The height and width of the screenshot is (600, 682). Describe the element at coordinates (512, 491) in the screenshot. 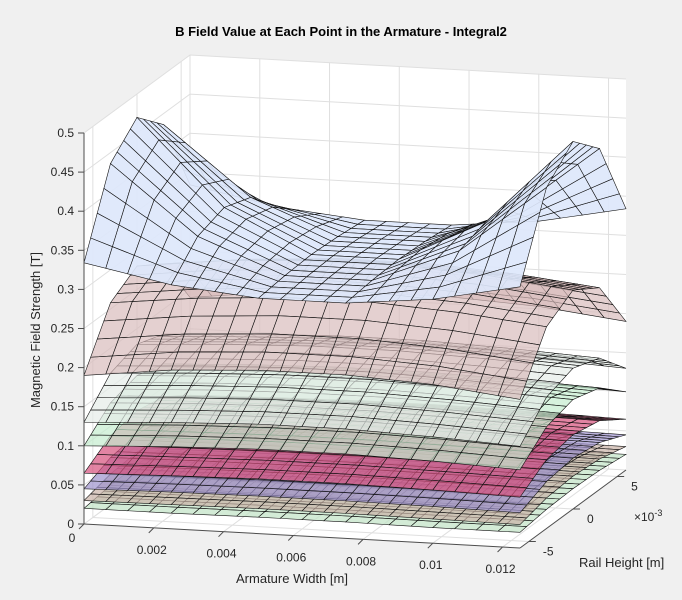

I see `surface-4-cell` at that location.